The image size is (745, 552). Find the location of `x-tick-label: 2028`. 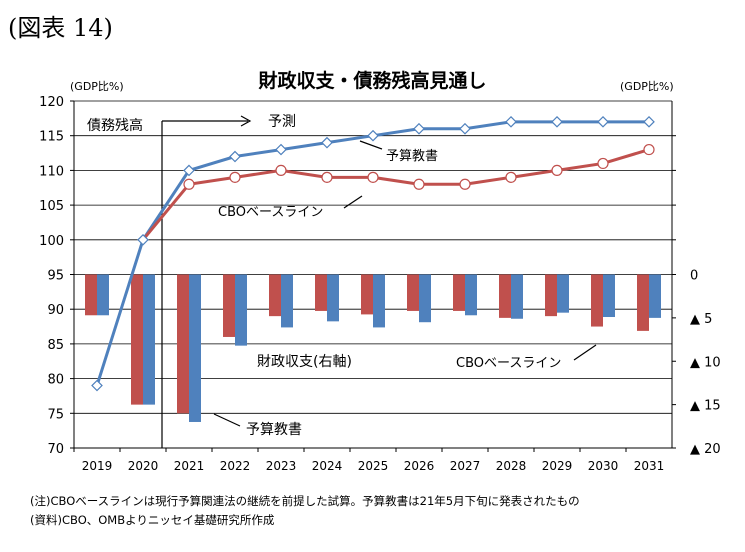

x-tick-label: 2028 is located at coordinates (511, 466).